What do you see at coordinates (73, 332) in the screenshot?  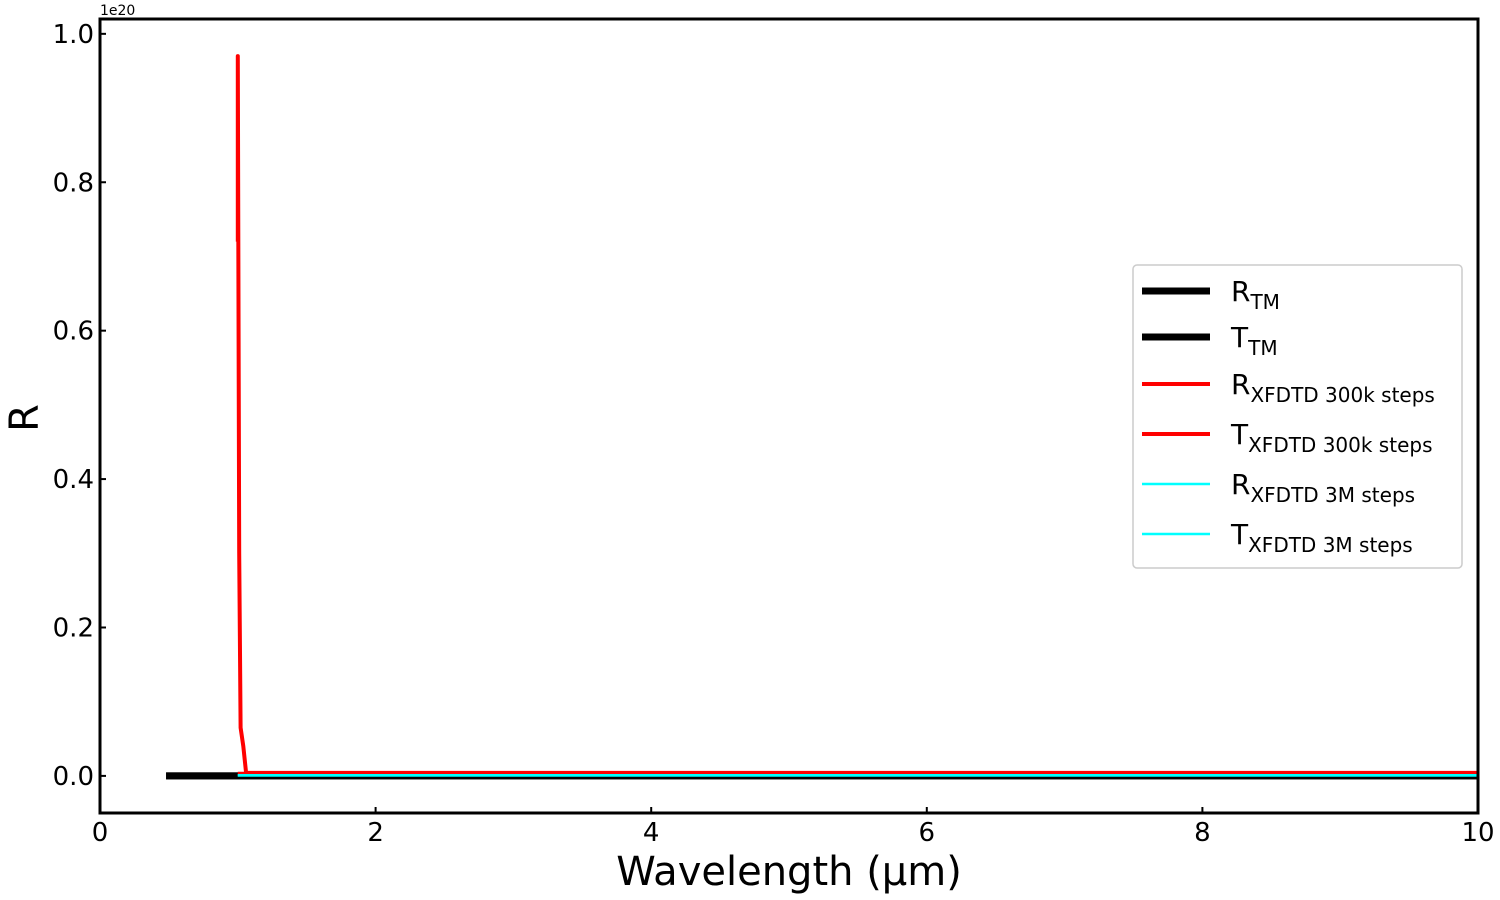 I see `y-tick-label-3: 0.6` at bounding box center [73, 332].